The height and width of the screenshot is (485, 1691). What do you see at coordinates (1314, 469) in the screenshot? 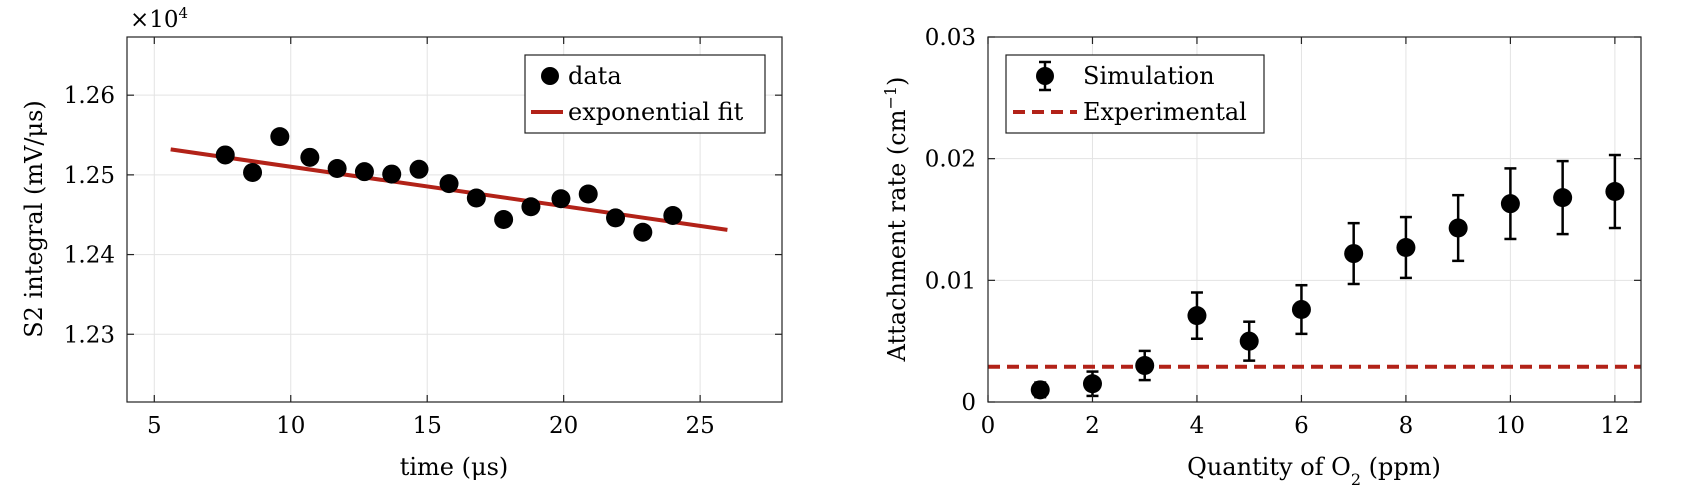
I see `x-axis-label: Quantity of O2 (ppm)` at bounding box center [1314, 469].